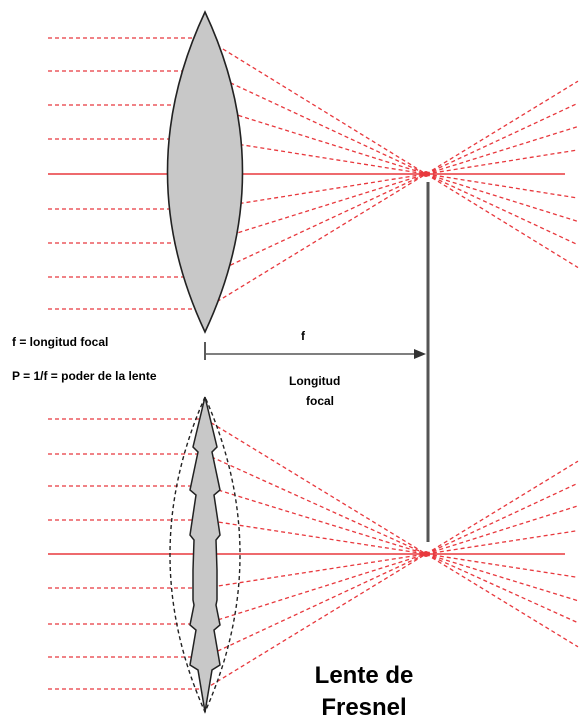  I want to click on convex-lens, so click(205, 172).